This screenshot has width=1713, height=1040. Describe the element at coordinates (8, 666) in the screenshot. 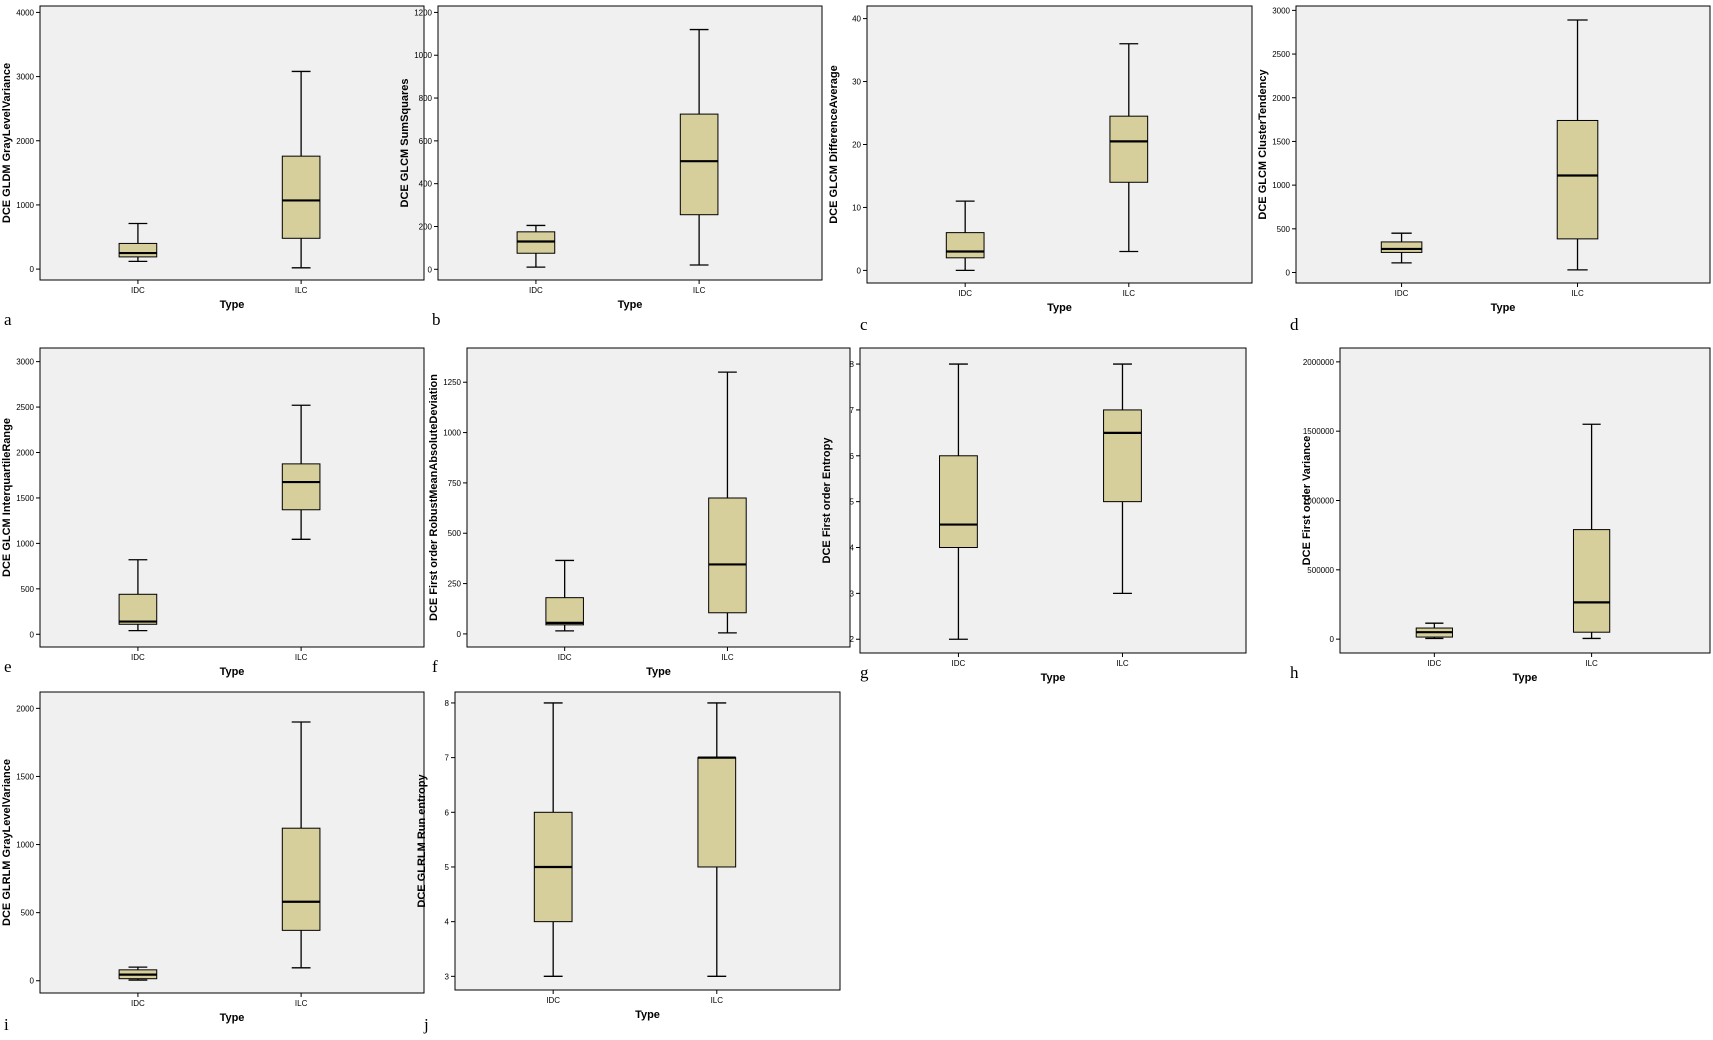

I see `panel-letter: e` at that location.